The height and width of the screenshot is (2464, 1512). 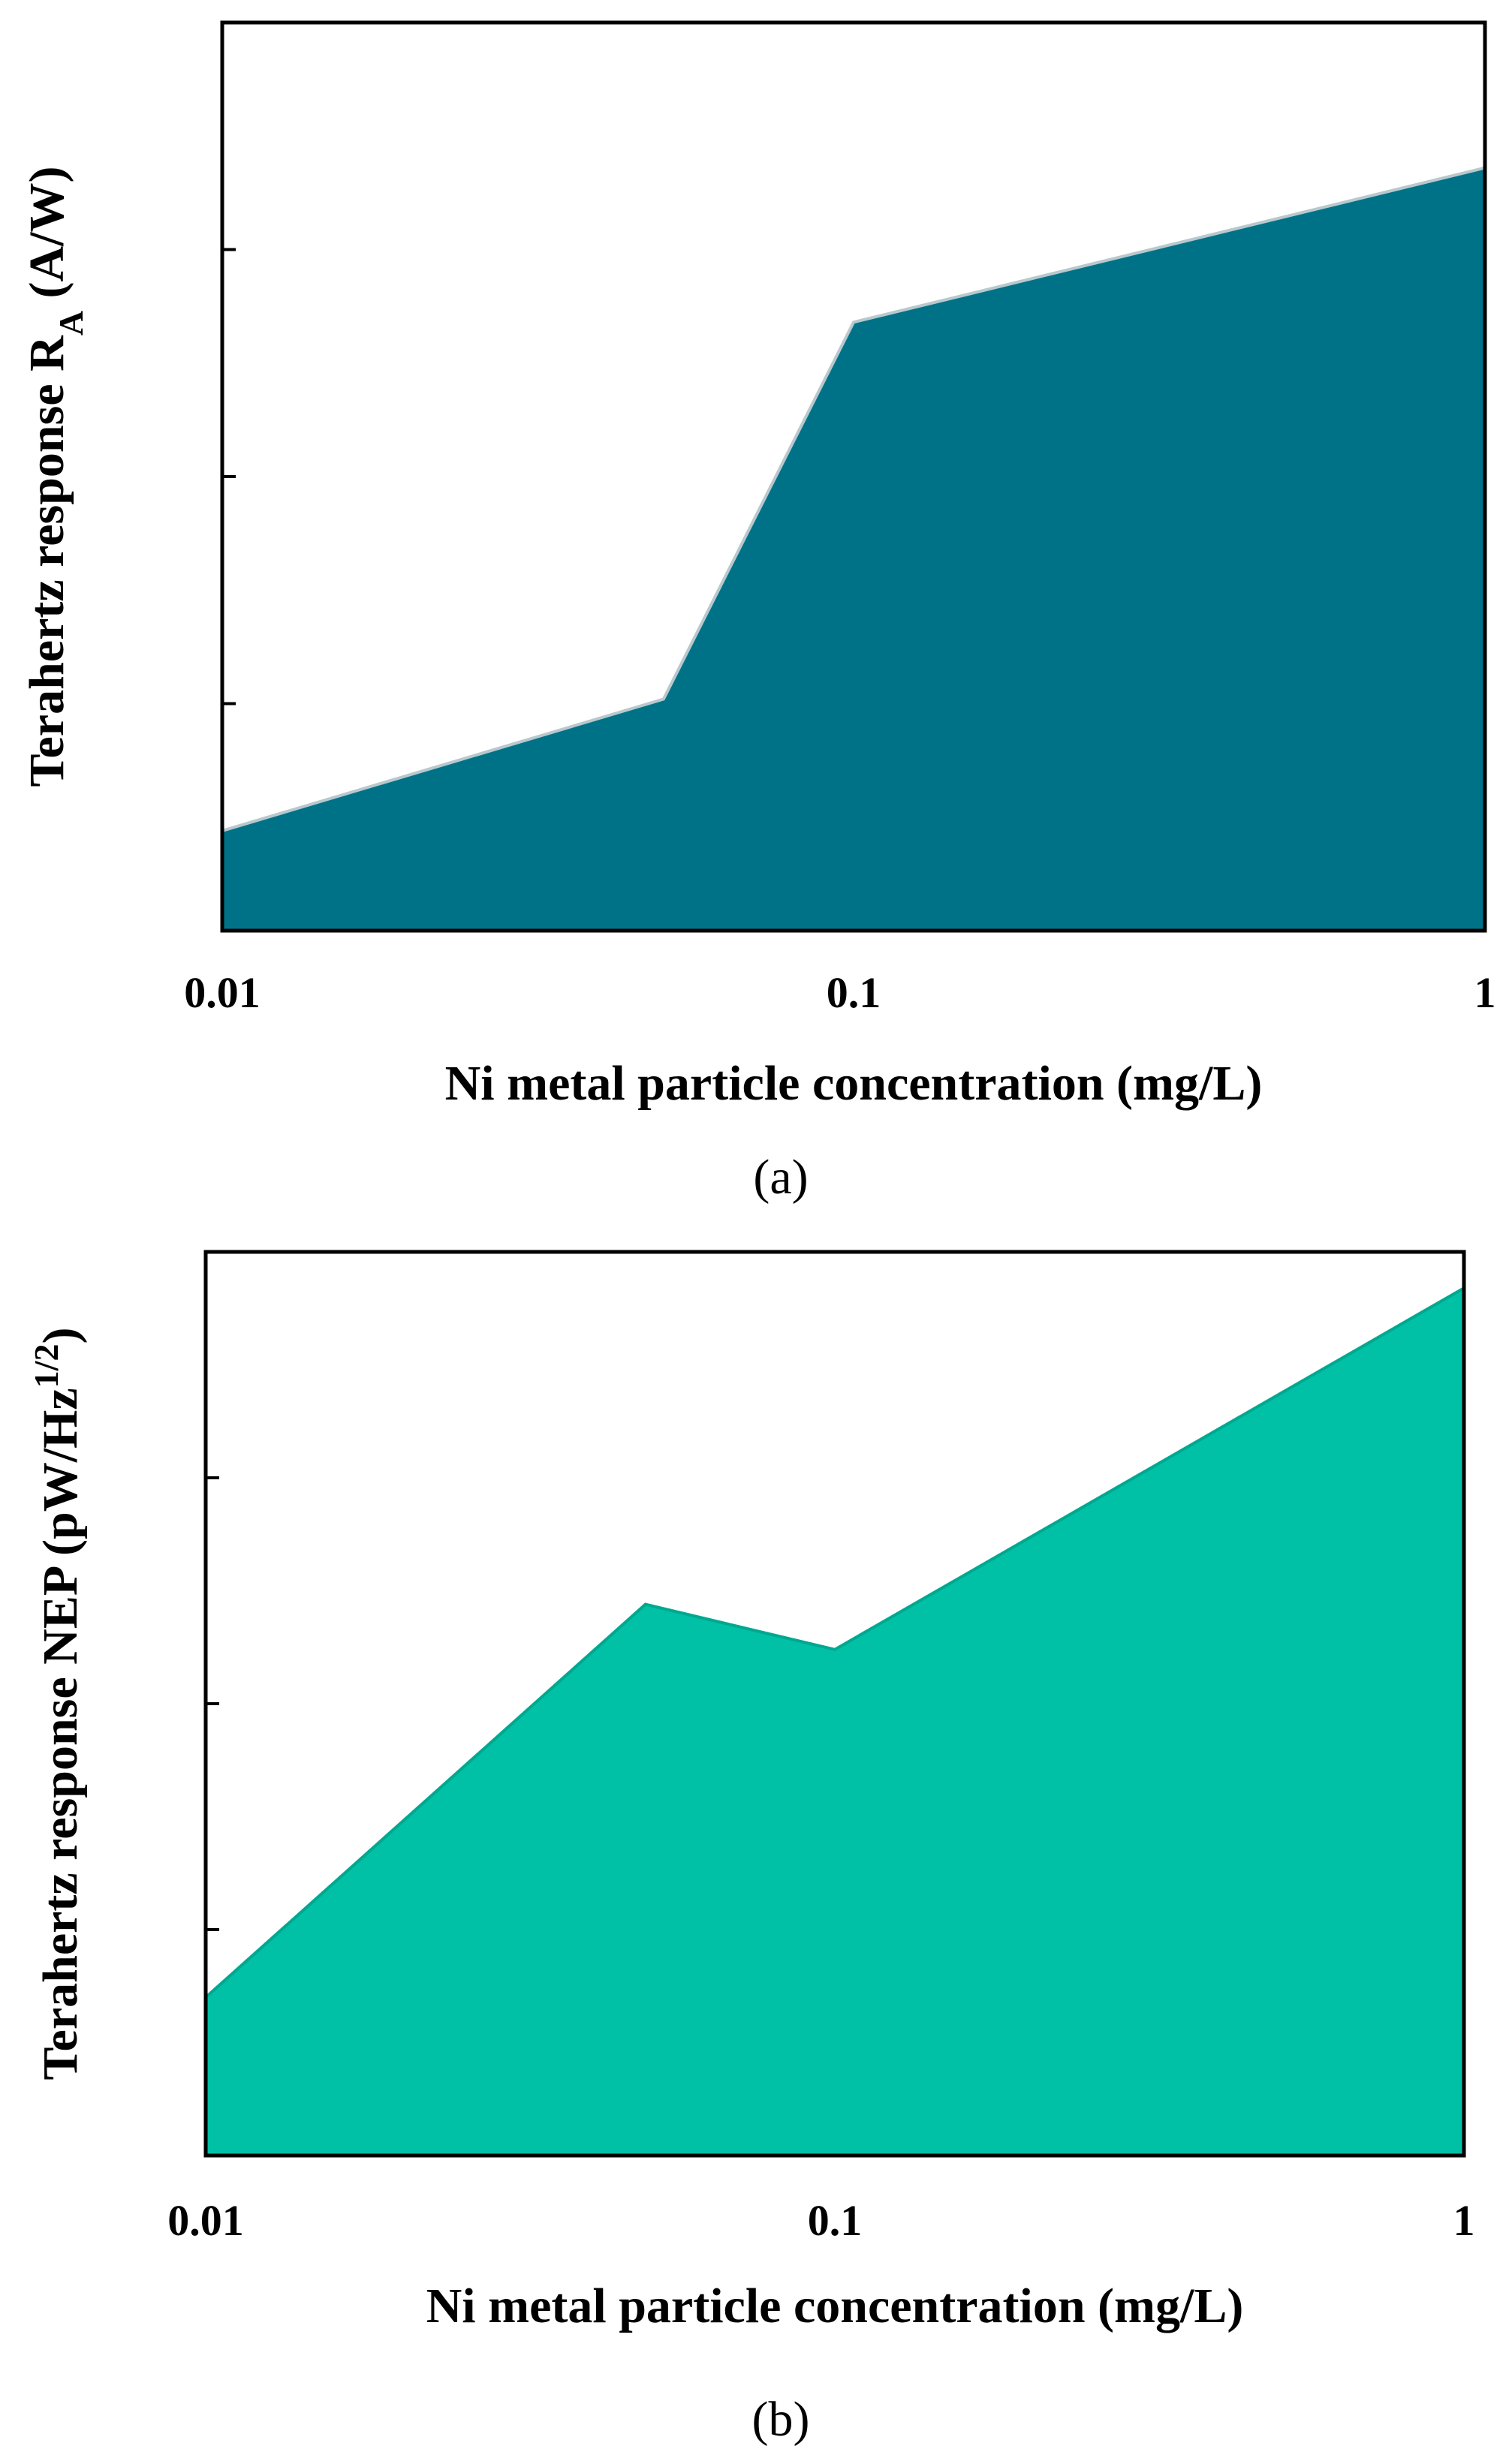 What do you see at coordinates (835, 2306) in the screenshot?
I see `x-axis-label-b: Ni metal particle concentration (mg/L)` at bounding box center [835, 2306].